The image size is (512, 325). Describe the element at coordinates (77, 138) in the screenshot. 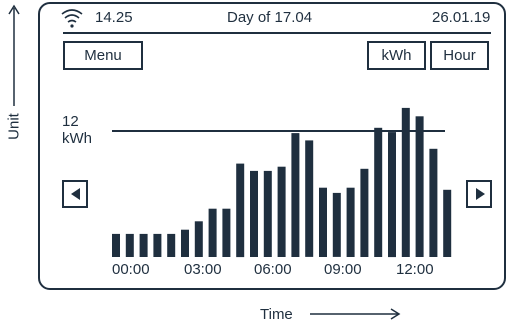

I see `y-max-unit: kWh` at that location.